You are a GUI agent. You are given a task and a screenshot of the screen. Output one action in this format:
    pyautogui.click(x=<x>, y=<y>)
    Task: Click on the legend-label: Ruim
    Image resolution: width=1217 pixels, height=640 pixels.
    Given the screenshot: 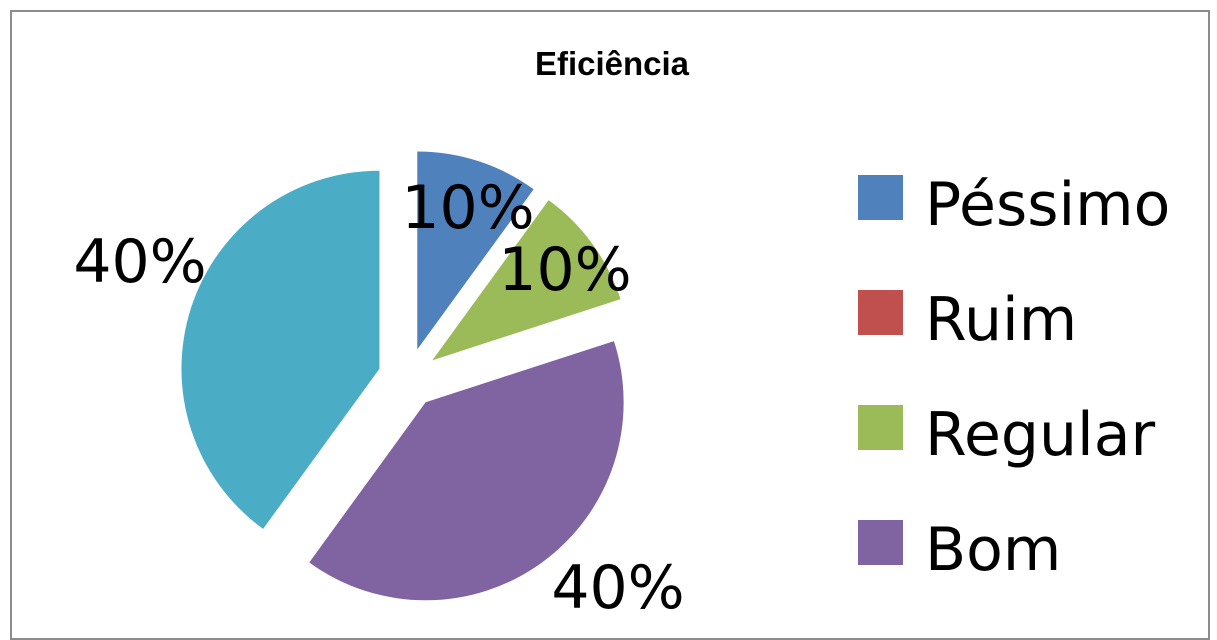 What is the action you would take?
    pyautogui.click(x=1001, y=320)
    